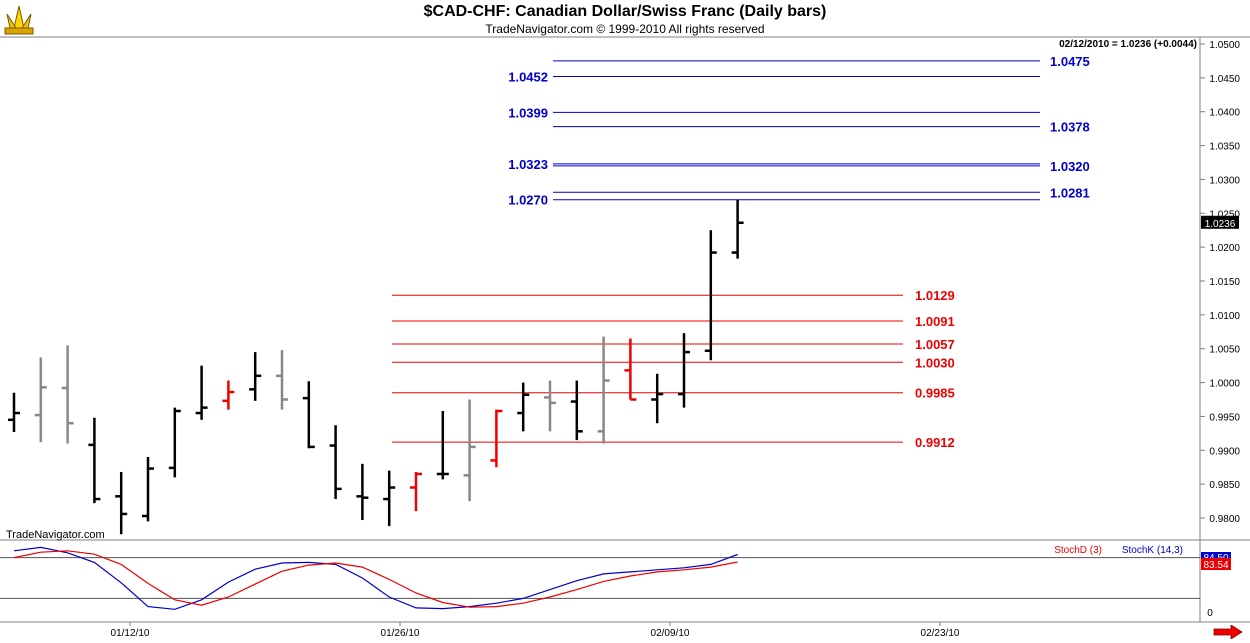 The image size is (1250, 643). I want to click on stochk-legend: StochK (14,3), so click(1152, 550).